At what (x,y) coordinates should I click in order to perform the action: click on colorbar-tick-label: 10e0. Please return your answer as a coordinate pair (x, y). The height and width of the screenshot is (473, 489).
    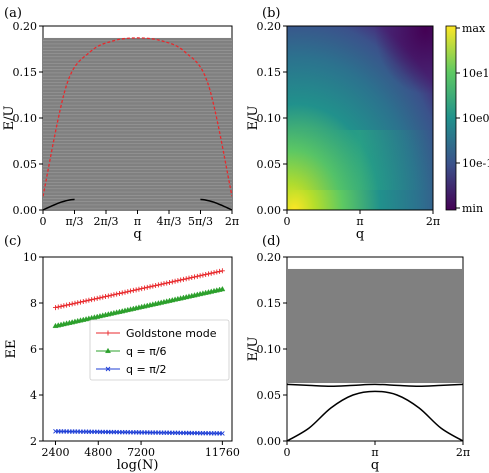
    Looking at the image, I should click on (475, 118).